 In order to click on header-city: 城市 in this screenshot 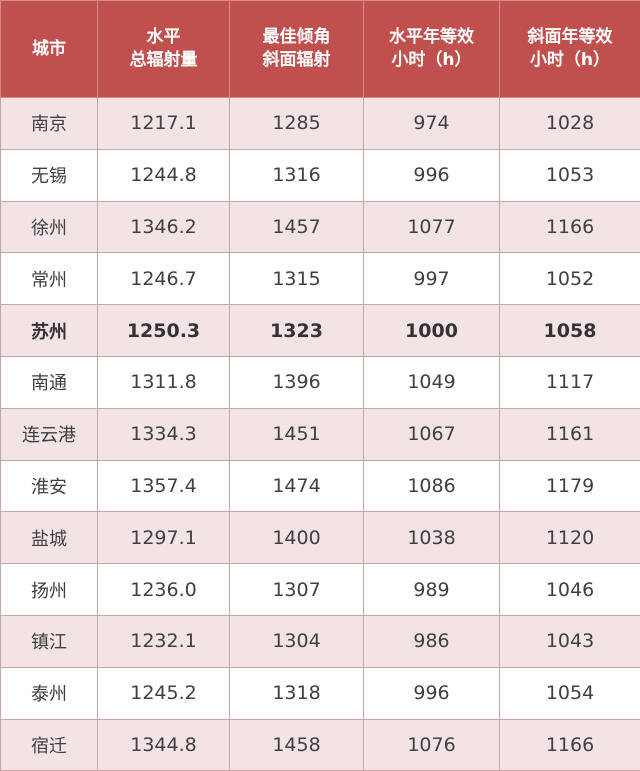, I will do `click(49, 49)`.